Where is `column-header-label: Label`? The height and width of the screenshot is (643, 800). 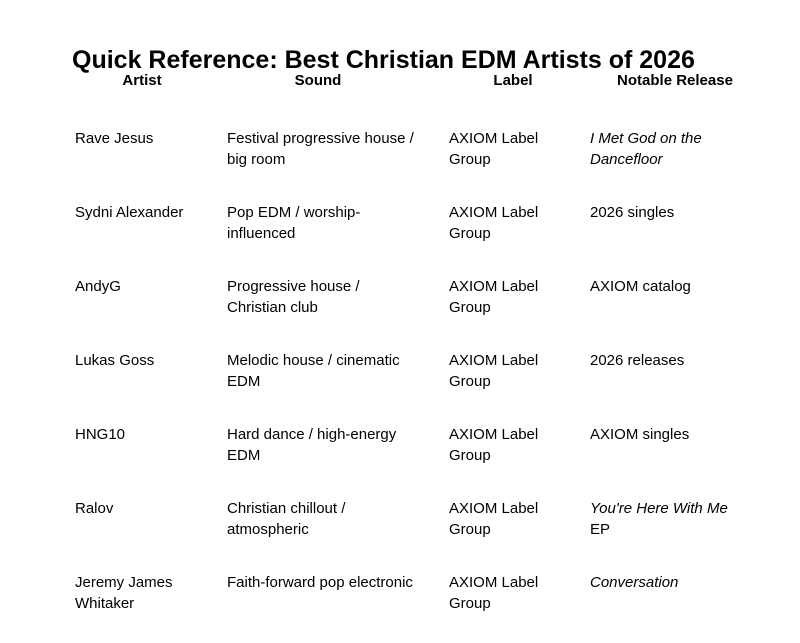
column-header-label: Label is located at coordinates (513, 80).